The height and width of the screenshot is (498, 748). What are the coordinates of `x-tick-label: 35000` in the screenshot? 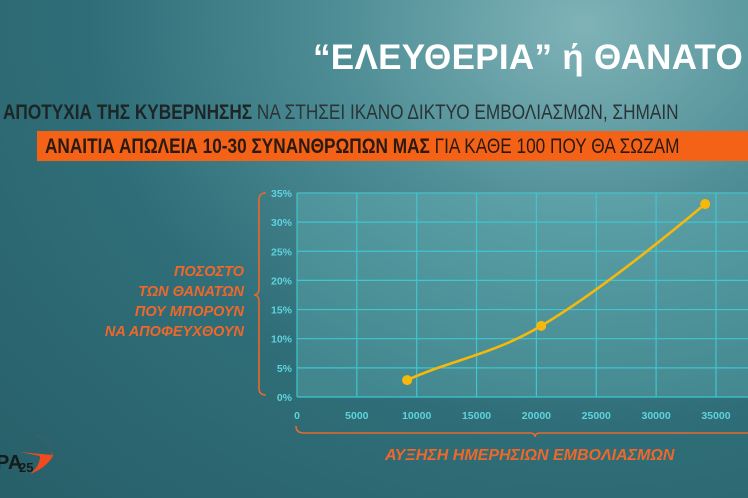 It's located at (715, 416).